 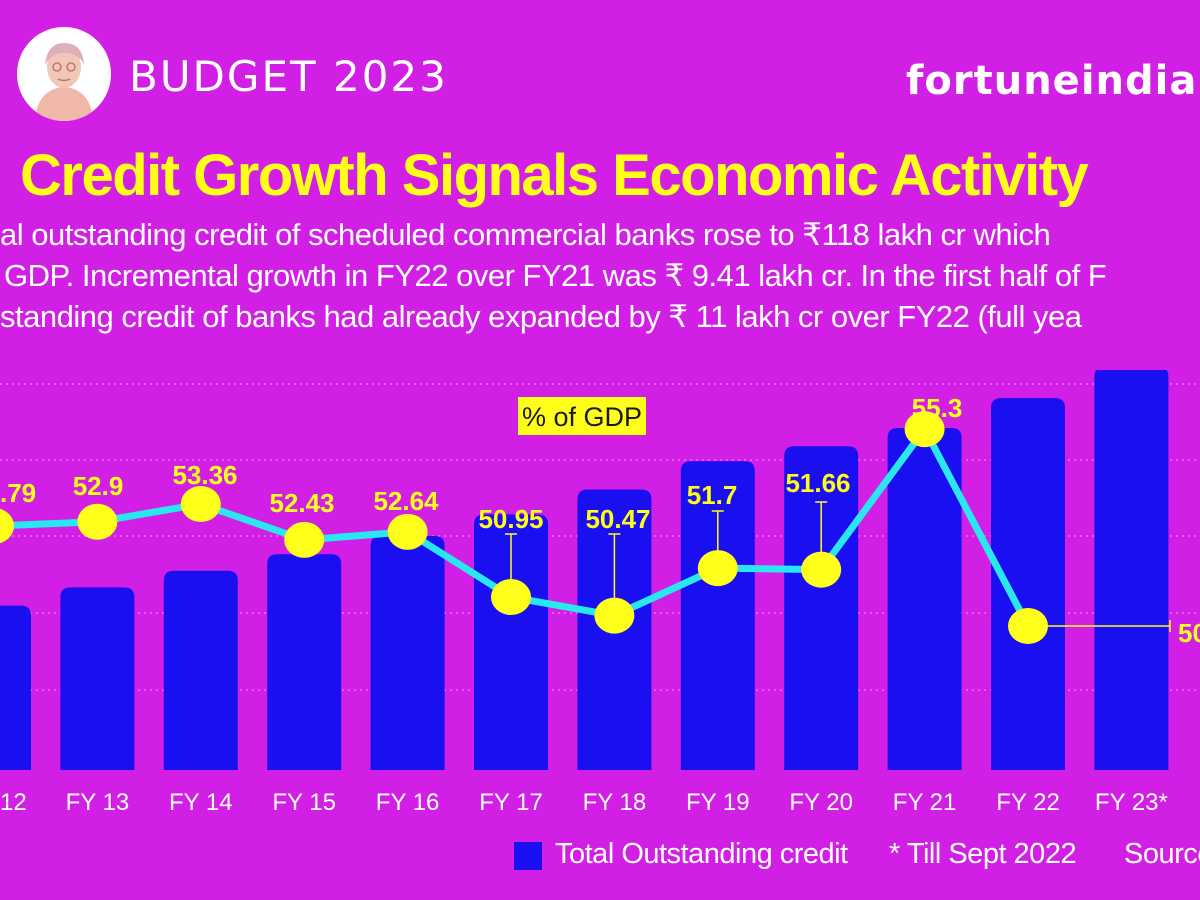 What do you see at coordinates (304, 802) in the screenshot?
I see `x-tick-3: FY 15` at bounding box center [304, 802].